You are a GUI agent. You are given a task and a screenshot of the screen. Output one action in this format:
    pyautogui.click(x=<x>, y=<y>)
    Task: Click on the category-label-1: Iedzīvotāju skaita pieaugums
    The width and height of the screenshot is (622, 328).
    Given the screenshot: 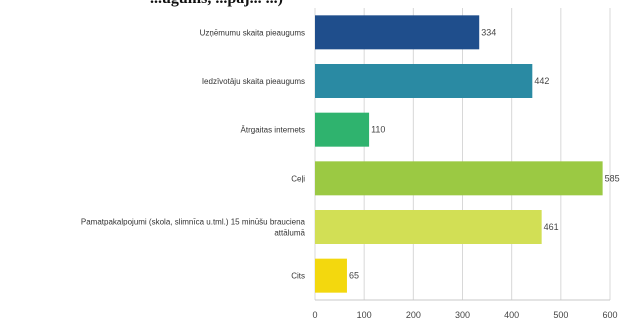 What is the action you would take?
    pyautogui.click(x=253, y=81)
    